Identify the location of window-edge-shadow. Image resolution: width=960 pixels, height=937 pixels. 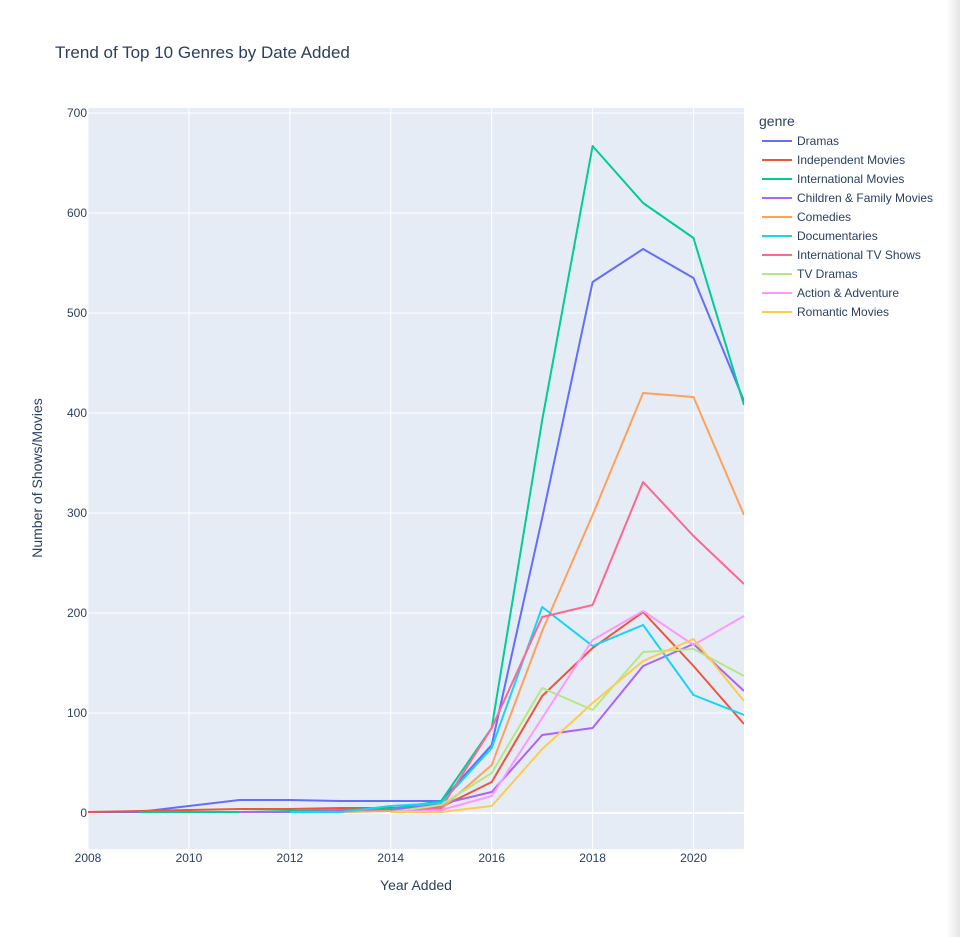
(953, 468).